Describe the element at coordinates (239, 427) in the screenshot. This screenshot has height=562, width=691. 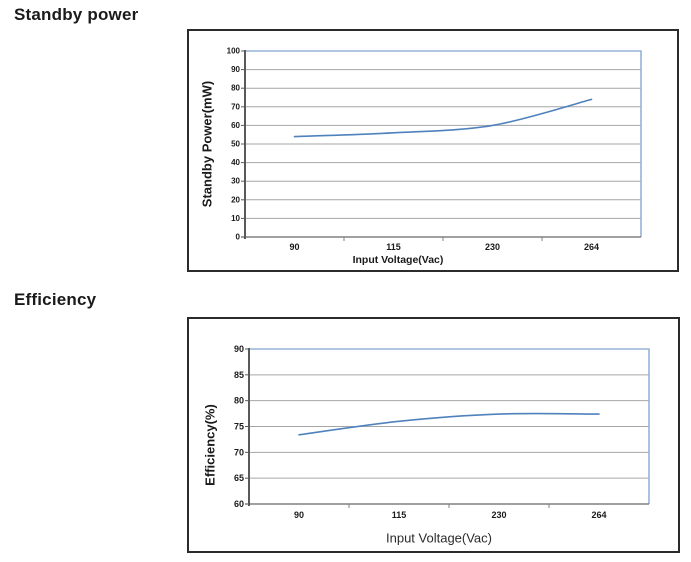
I see `svg-text: 75` at that location.